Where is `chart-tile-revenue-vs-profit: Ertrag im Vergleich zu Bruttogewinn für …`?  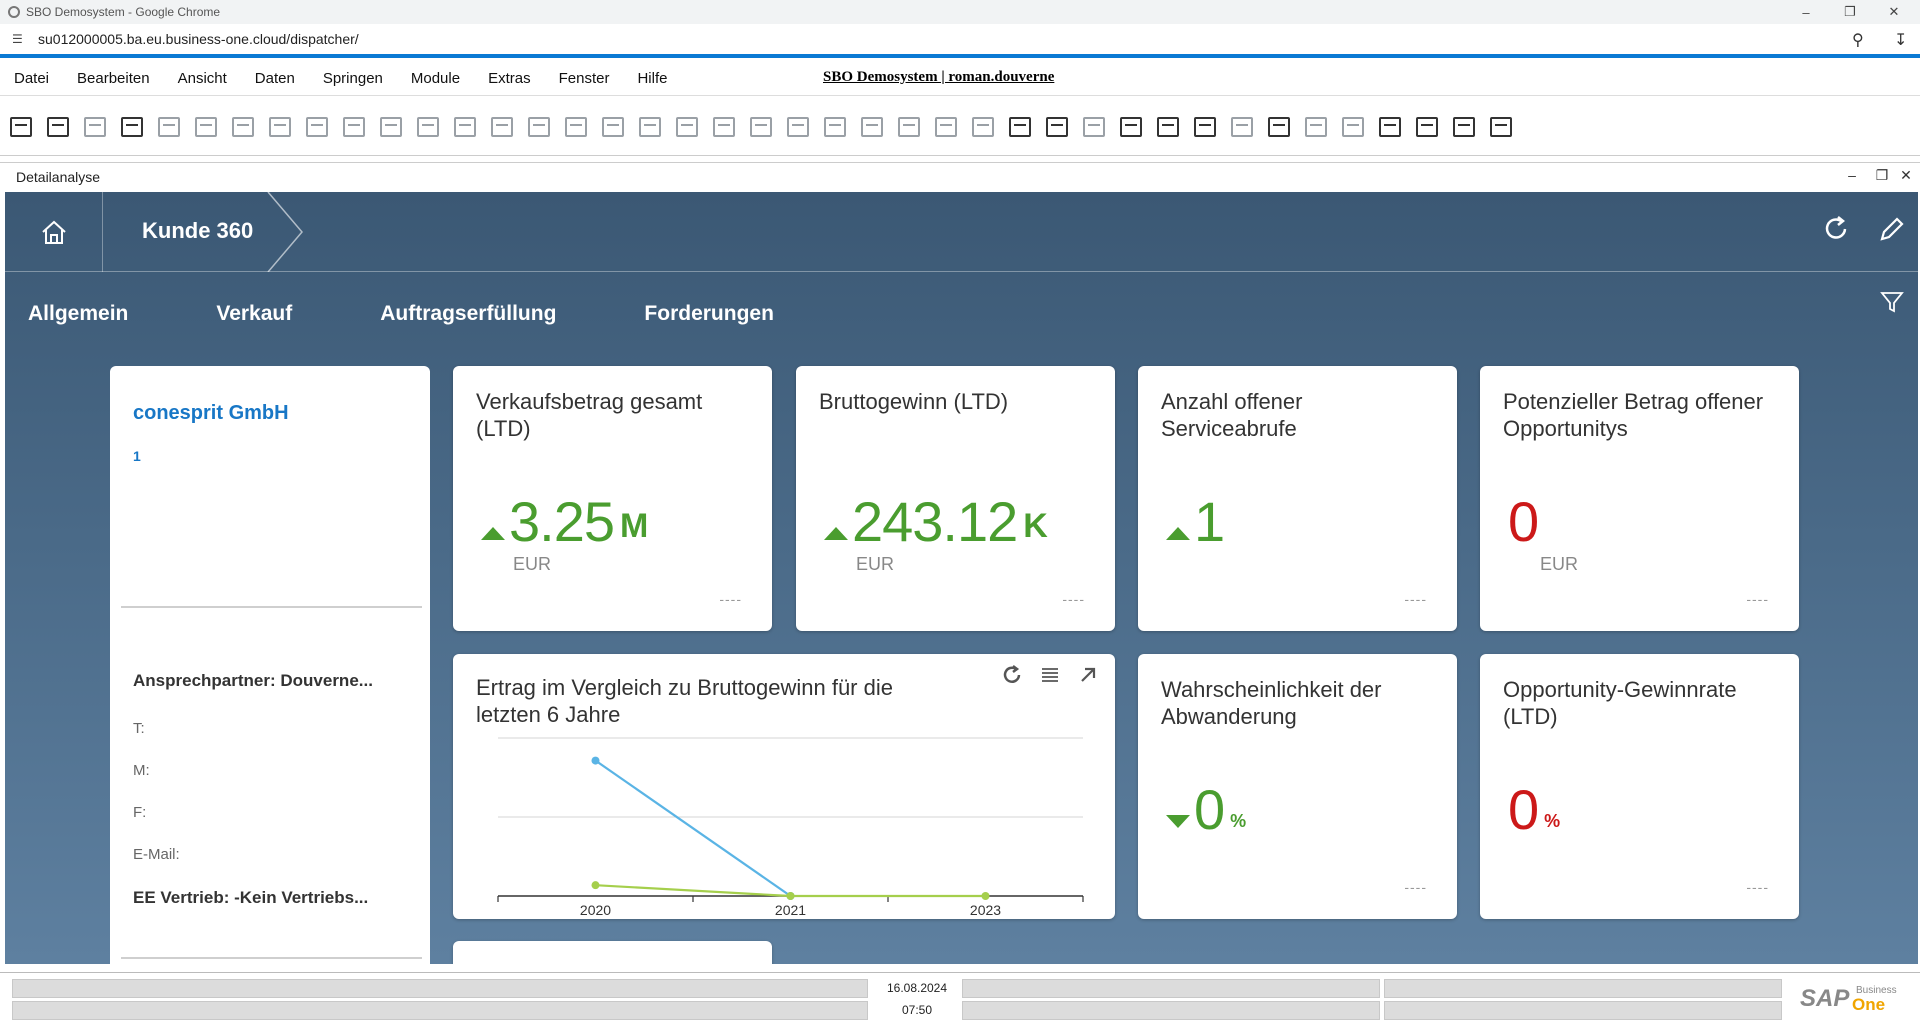 chart-tile-revenue-vs-profit: Ertrag im Vergleich zu Bruttogewinn für … is located at coordinates (784, 786).